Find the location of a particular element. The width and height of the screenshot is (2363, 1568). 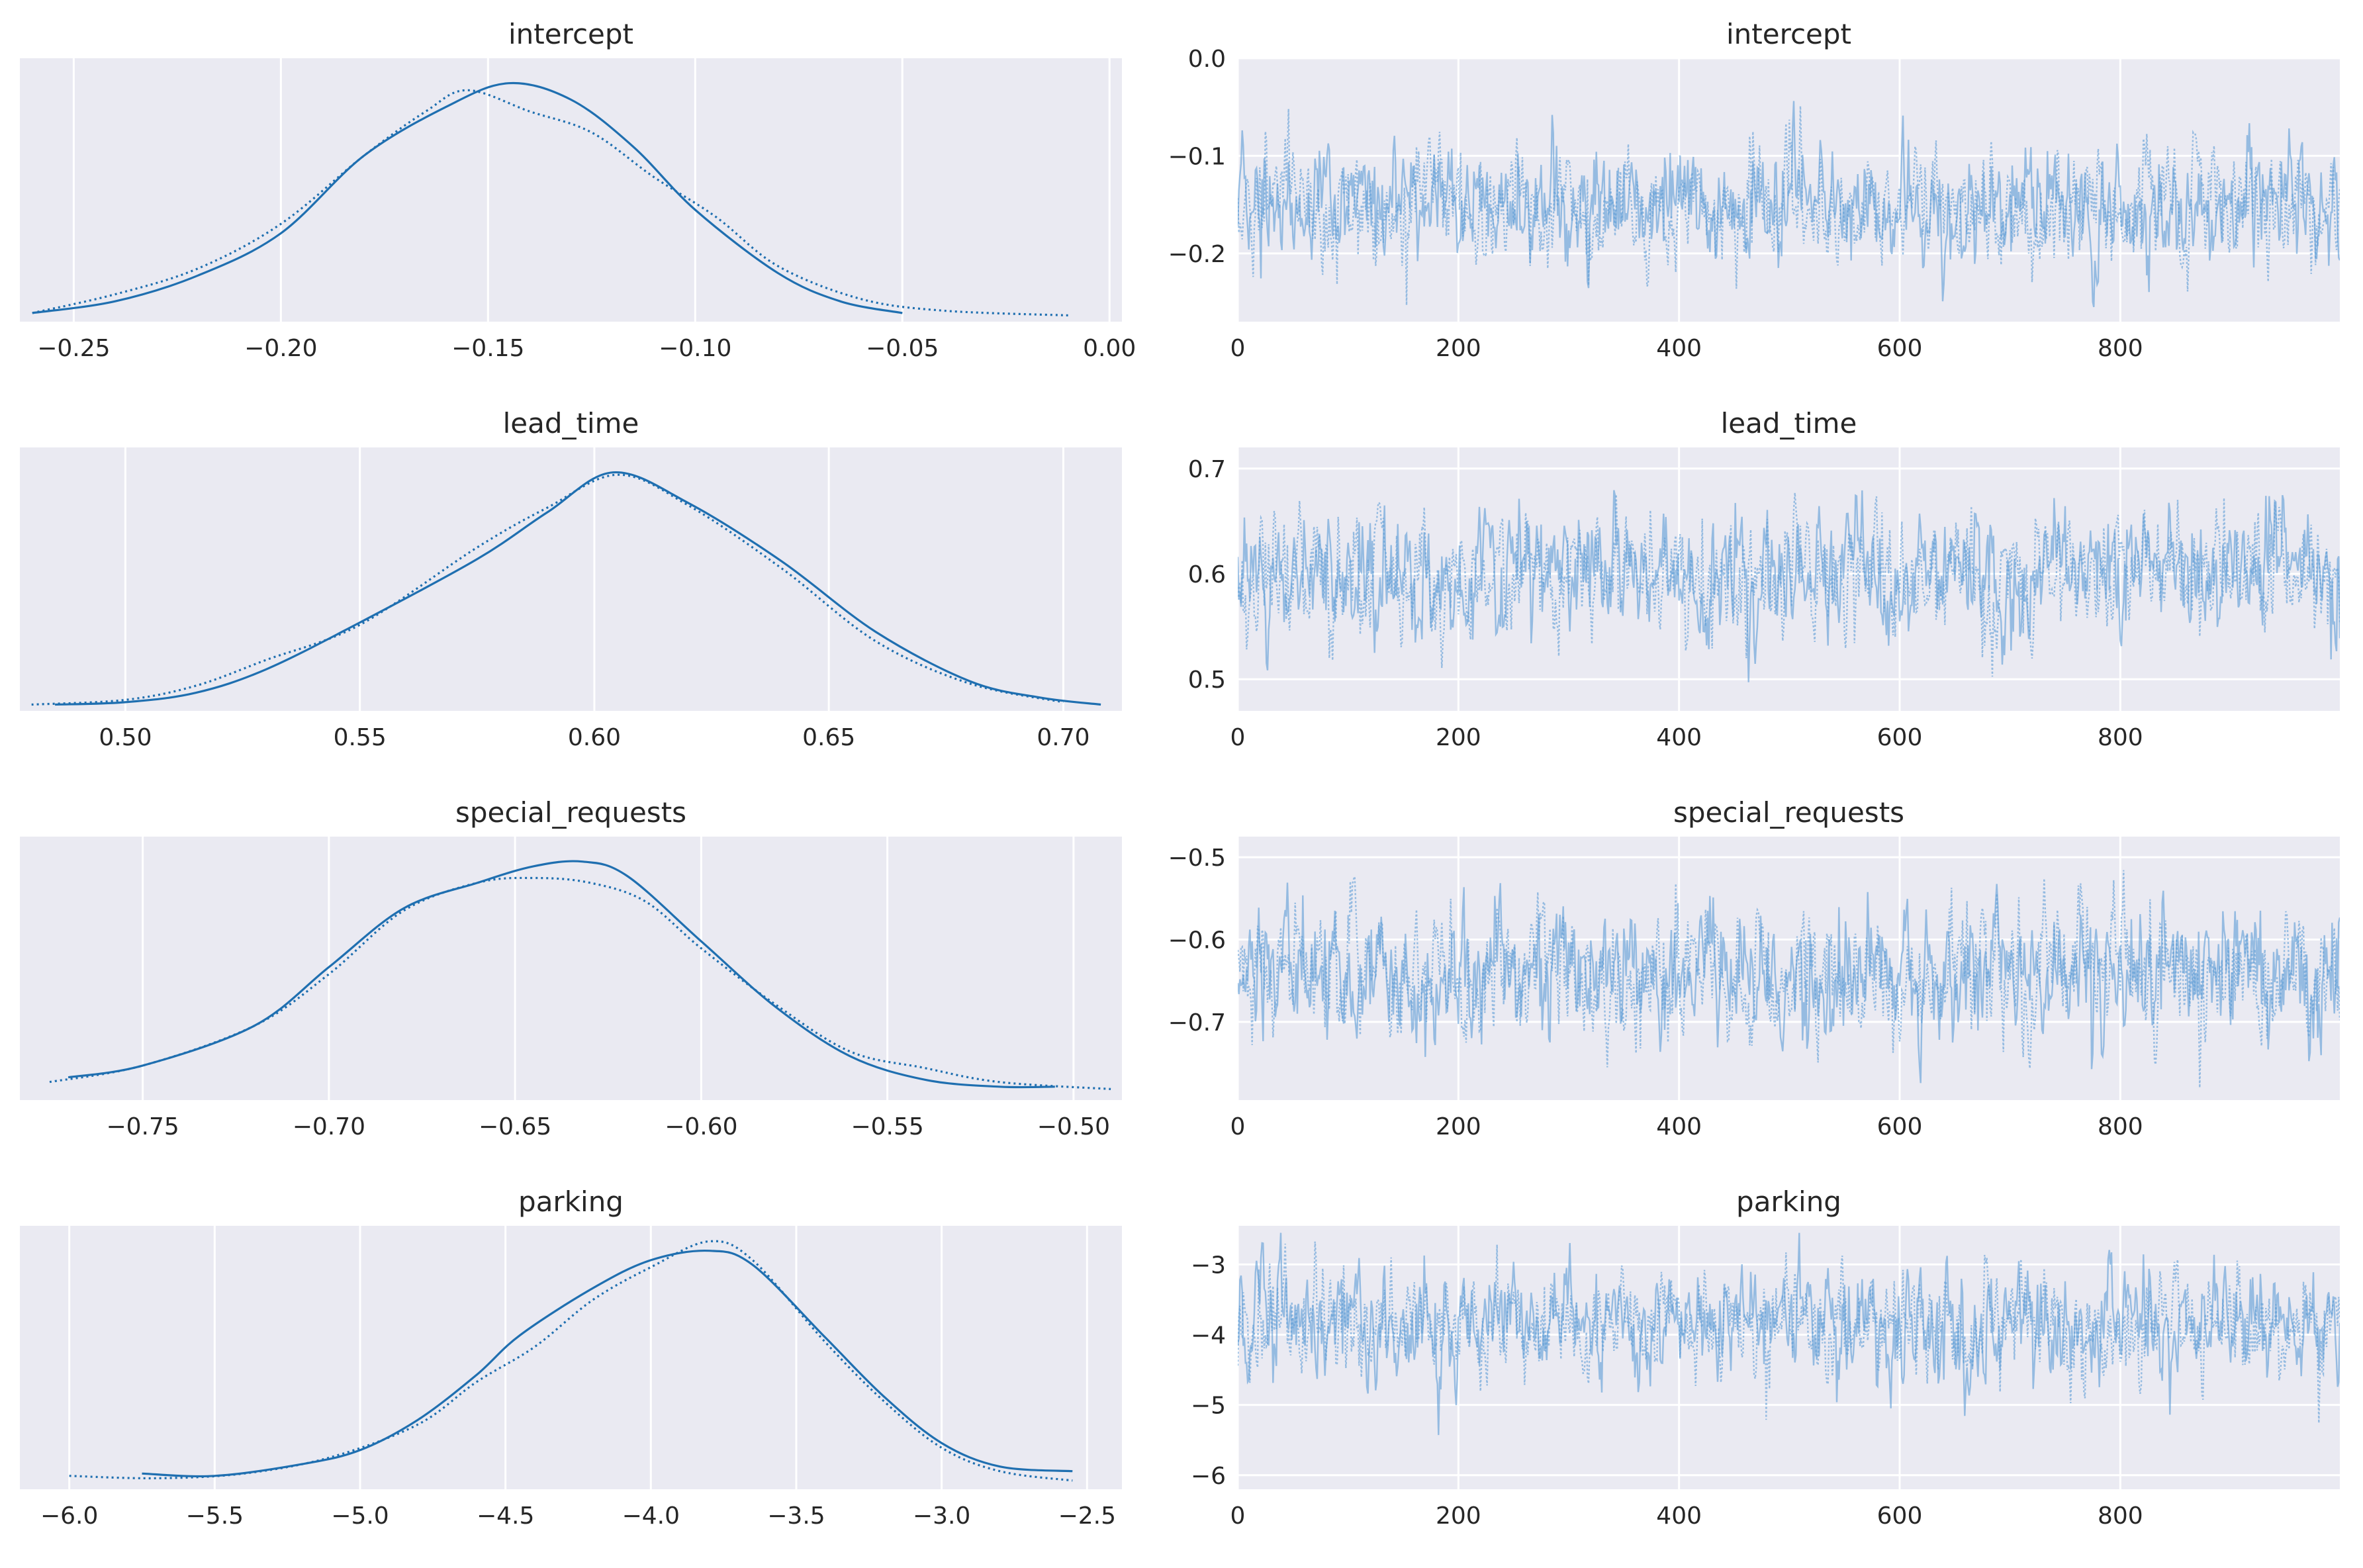

panel-parking-trace-ytick-label-2: −5 is located at coordinates (1208, 1406).